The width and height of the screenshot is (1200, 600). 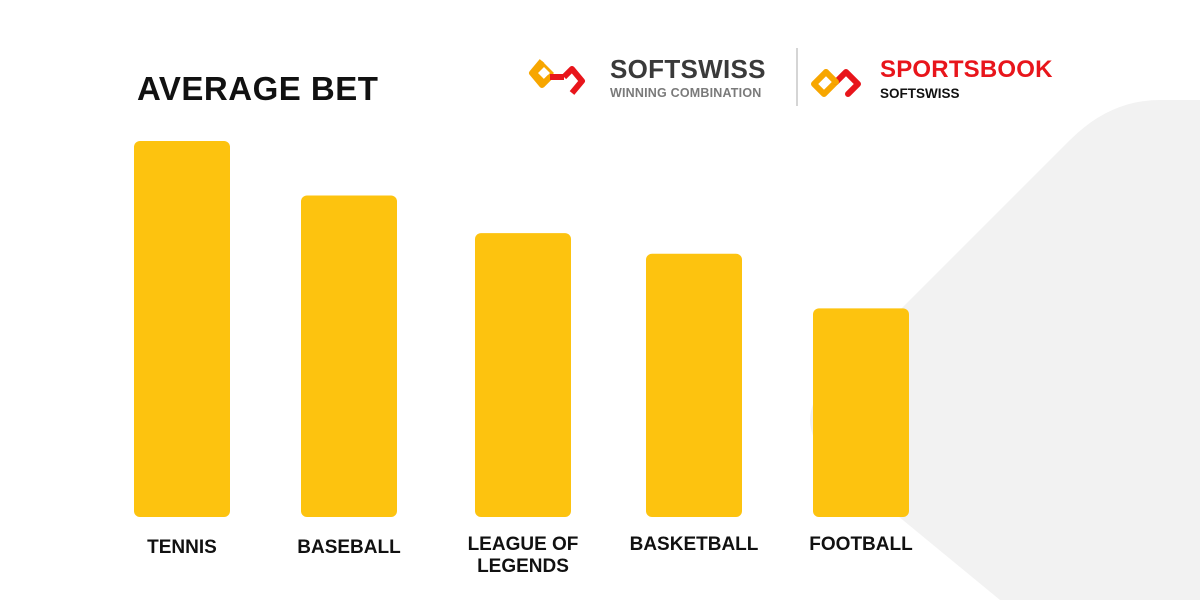 I want to click on softswiss-logo: SOFTSWISS WINNING COMBINATION, so click(x=653, y=78).